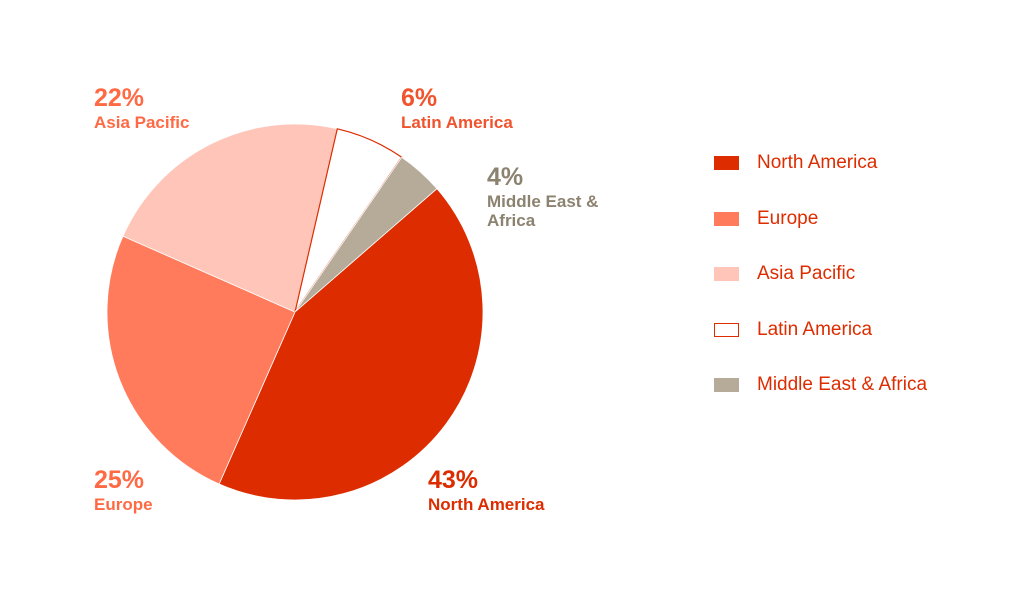  I want to click on legend-text: Asia Pacific, so click(806, 273).